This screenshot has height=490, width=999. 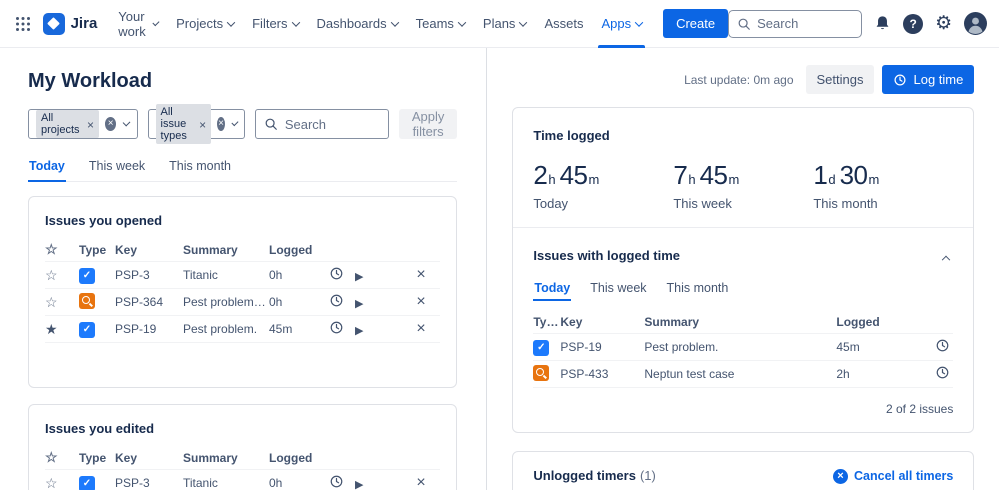 What do you see at coordinates (882, 23) in the screenshot?
I see `notifications-bell-icon` at bounding box center [882, 23].